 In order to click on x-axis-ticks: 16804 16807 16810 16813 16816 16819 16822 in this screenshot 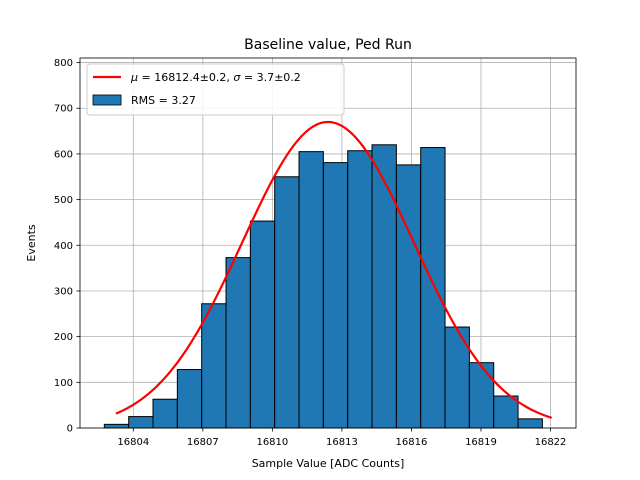, I will do `click(341, 438)`.